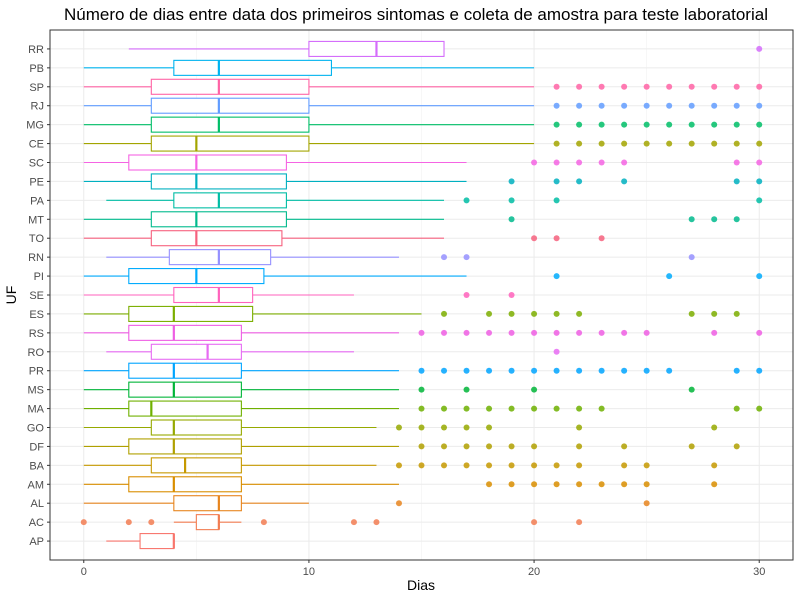  Describe the element at coordinates (400, 257) in the screenshot. I see `box-rn` at that location.